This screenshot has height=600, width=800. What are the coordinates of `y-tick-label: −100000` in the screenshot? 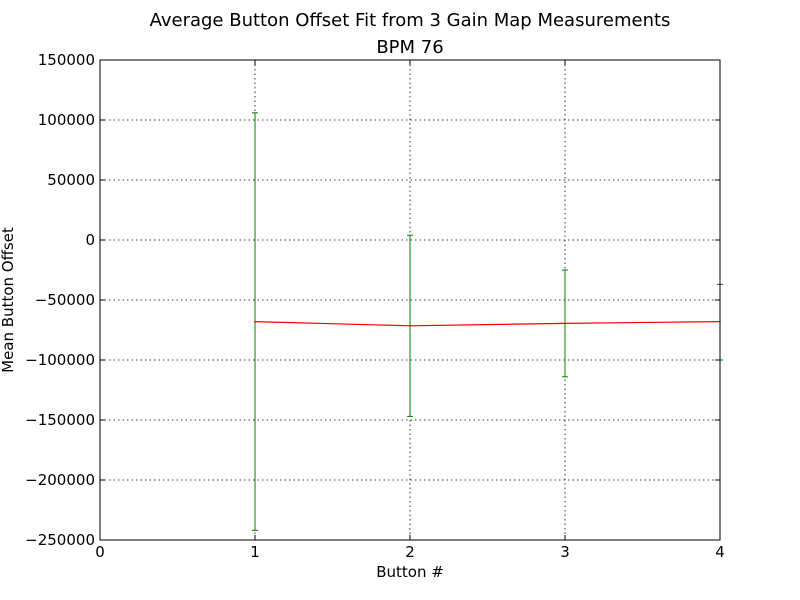 It's located at (60, 360).